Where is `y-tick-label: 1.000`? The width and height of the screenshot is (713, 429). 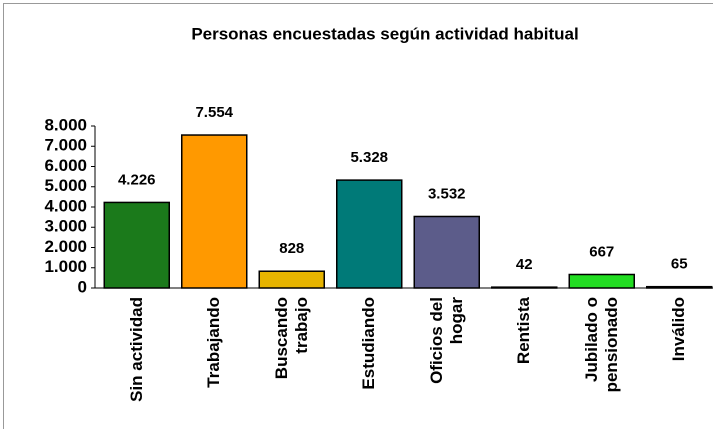 y-tick-label: 1.000 is located at coordinates (65, 266).